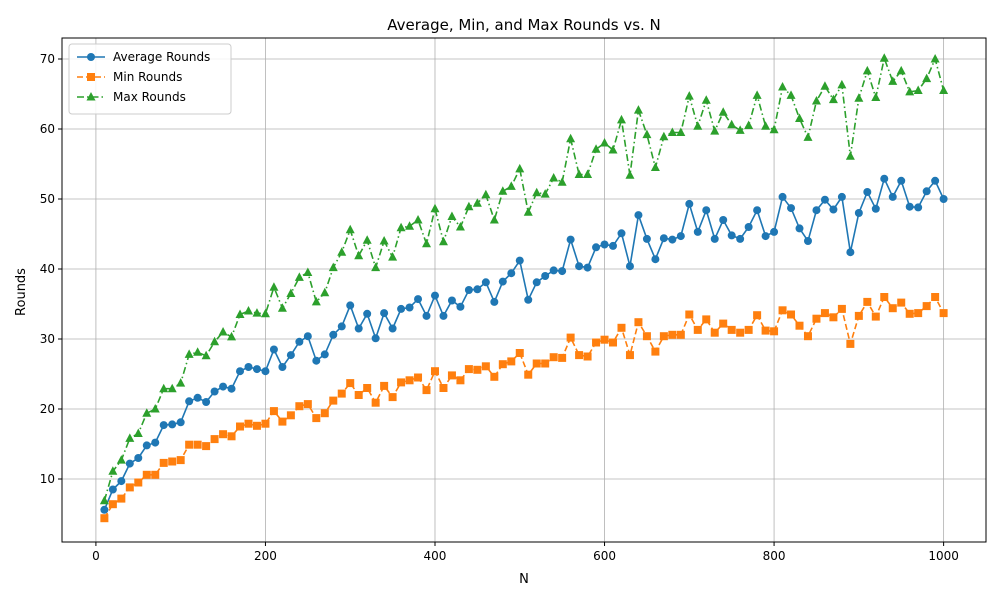 This screenshot has width=1000, height=604. Describe the element at coordinates (524, 579) in the screenshot. I see `x-axis-label: N` at that location.